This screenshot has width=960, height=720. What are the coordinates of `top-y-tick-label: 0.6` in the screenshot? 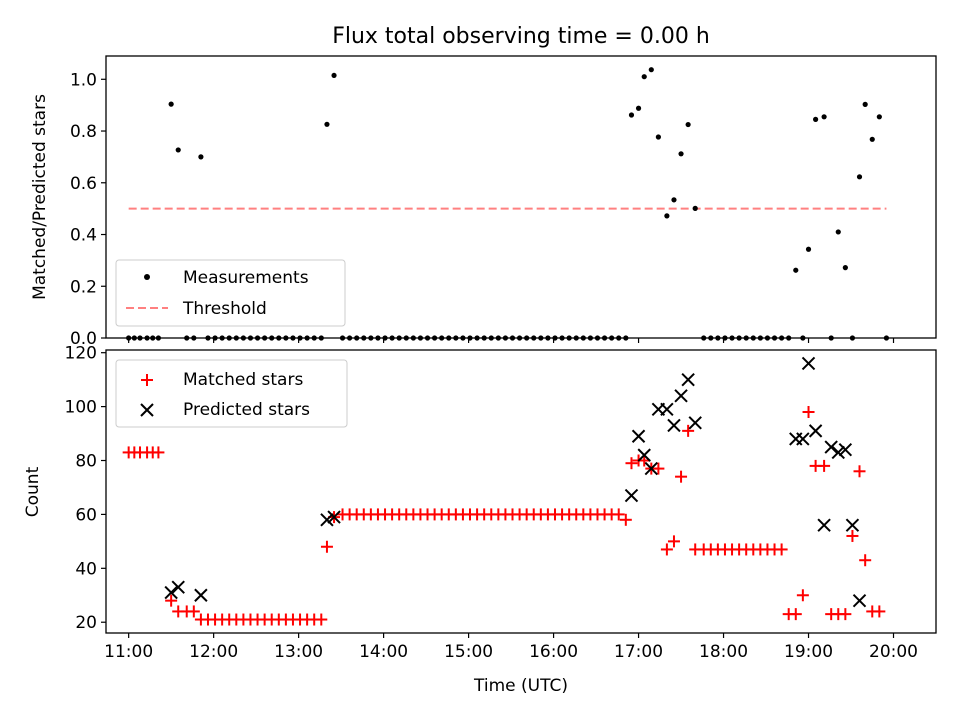 It's located at (83, 184).